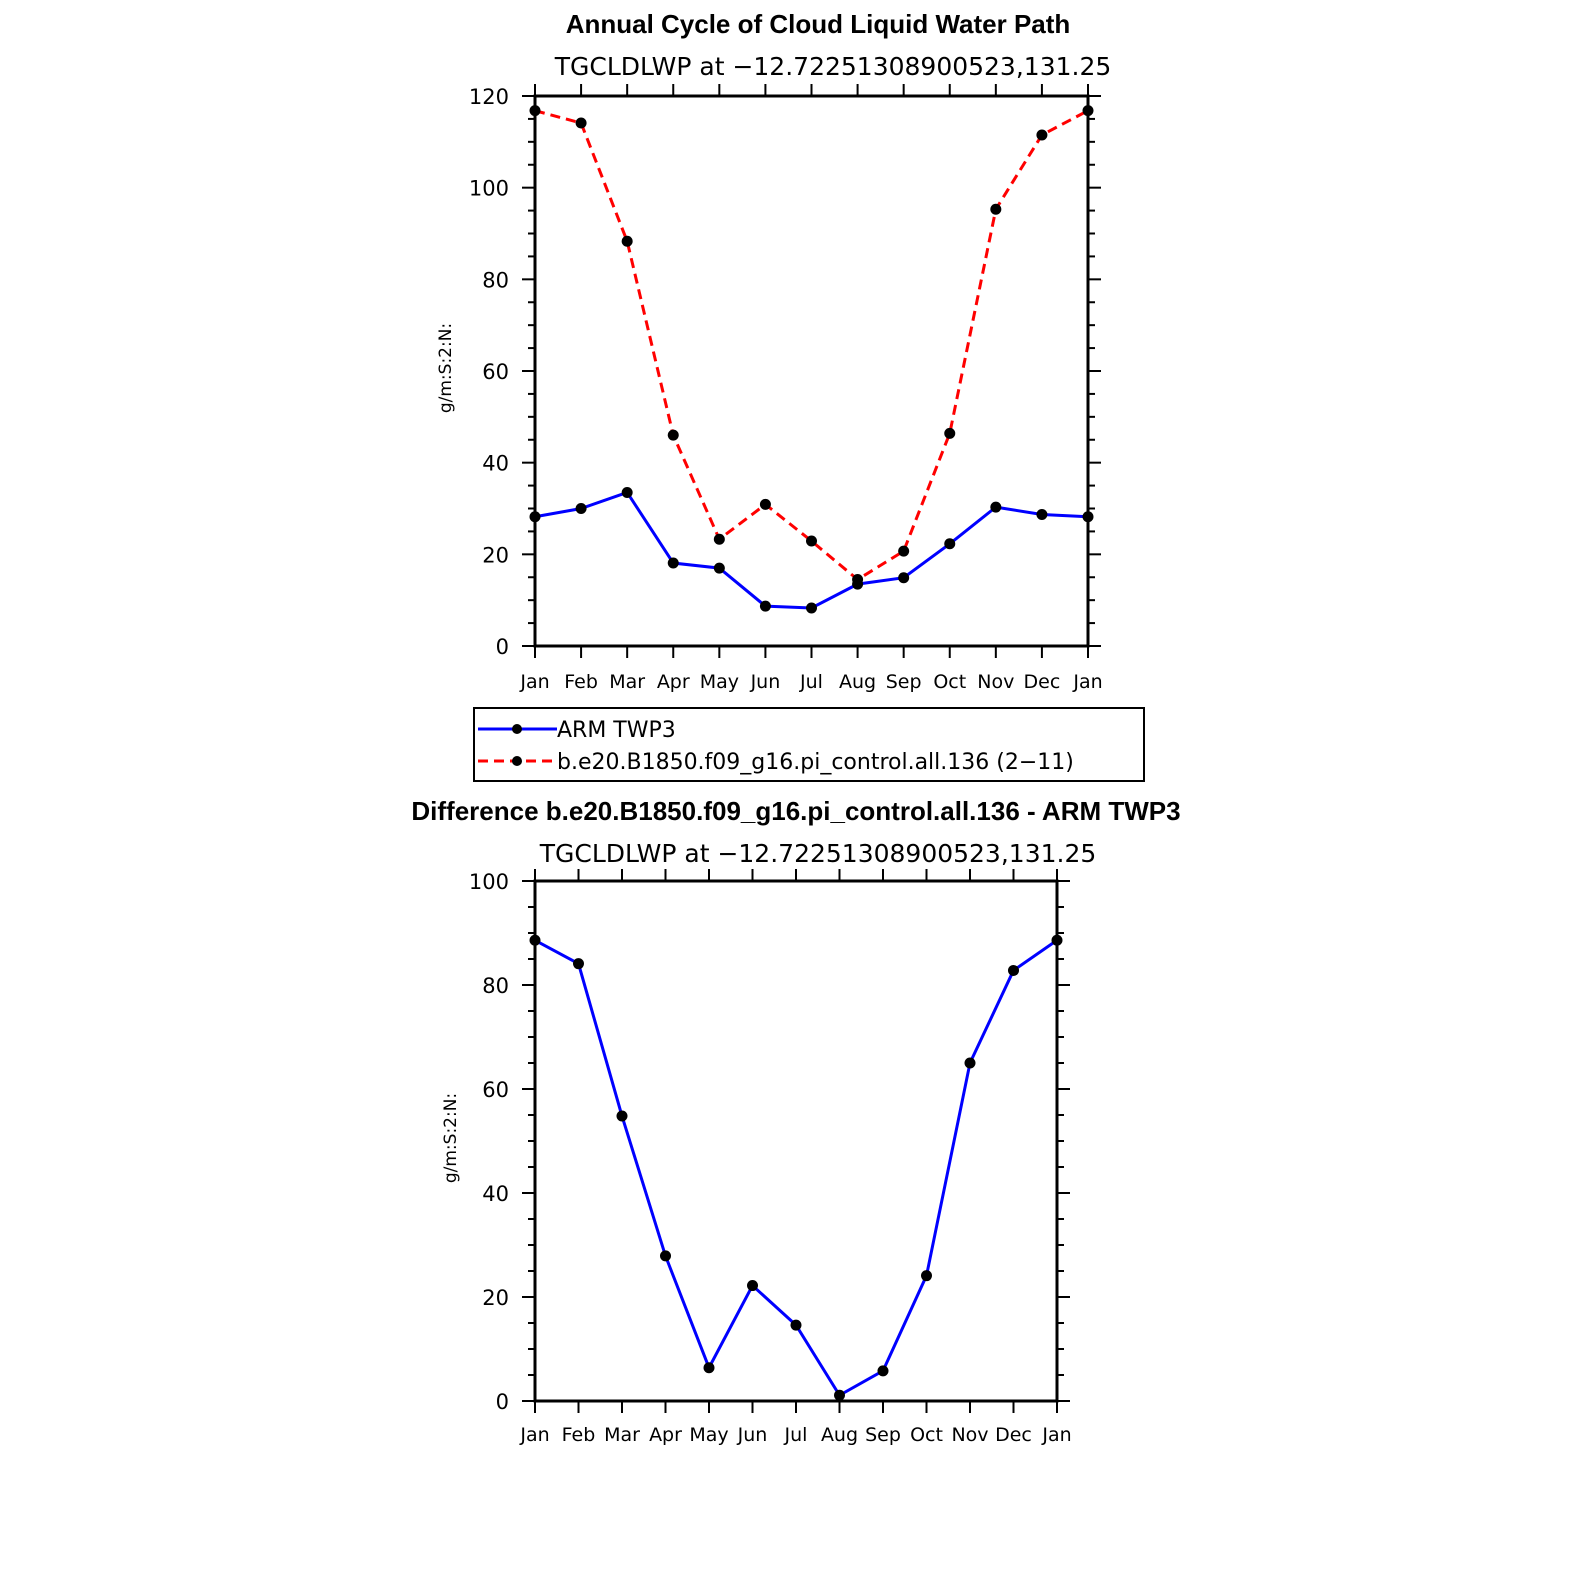 The image size is (1574, 1574). What do you see at coordinates (517, 729) in the screenshot?
I see `legend-marker-arm` at bounding box center [517, 729].